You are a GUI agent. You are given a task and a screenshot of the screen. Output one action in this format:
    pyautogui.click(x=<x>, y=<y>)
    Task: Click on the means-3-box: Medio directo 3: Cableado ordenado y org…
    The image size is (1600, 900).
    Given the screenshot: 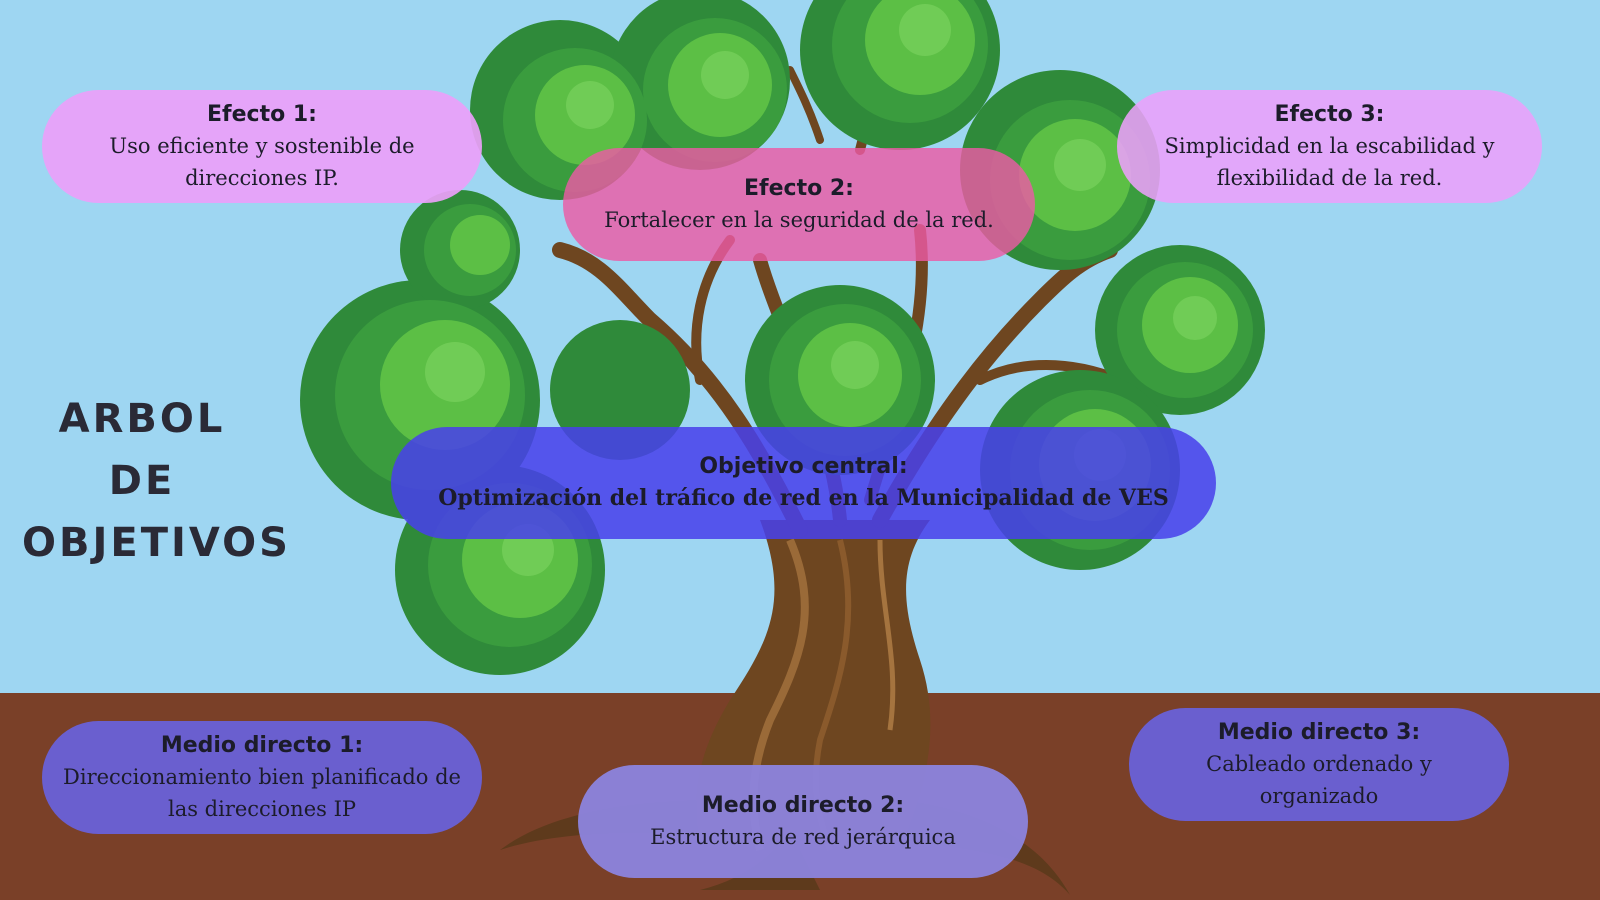 What is the action you would take?
    pyautogui.click(x=1319, y=764)
    